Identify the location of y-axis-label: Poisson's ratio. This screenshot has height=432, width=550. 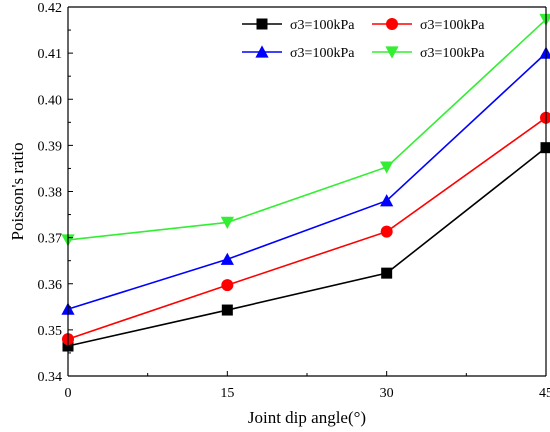
(17, 192).